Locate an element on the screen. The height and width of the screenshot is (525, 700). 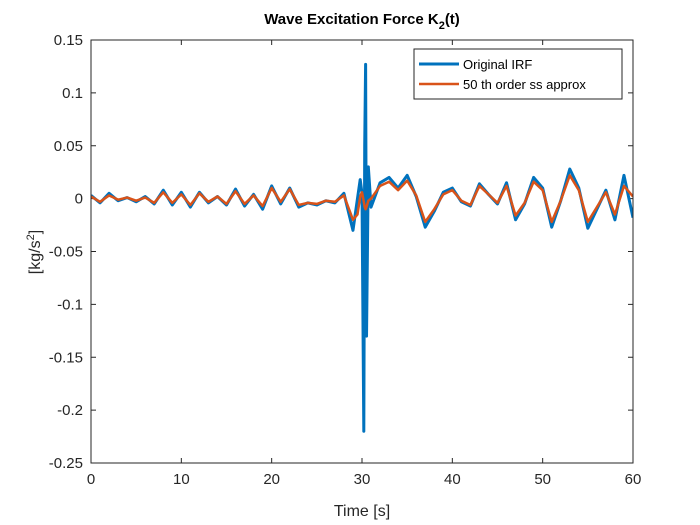
y-tick-label: 0.05 is located at coordinates (68, 146).